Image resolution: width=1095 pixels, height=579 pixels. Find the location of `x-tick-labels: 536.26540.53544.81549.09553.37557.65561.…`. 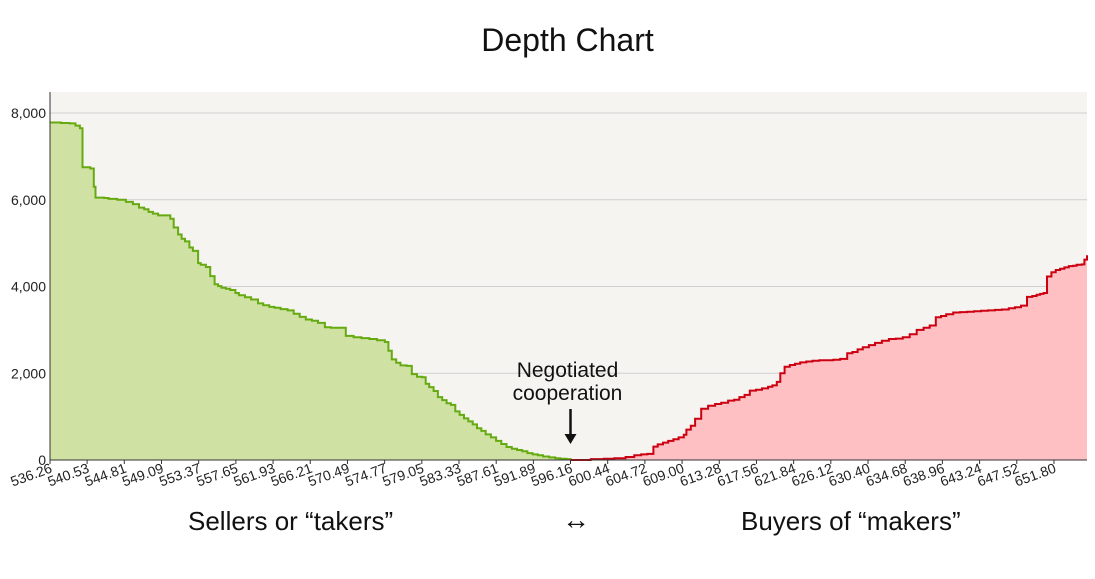

x-tick-labels: 536.26540.53544.81549.09553.37557.65561.… is located at coordinates (533, 475).